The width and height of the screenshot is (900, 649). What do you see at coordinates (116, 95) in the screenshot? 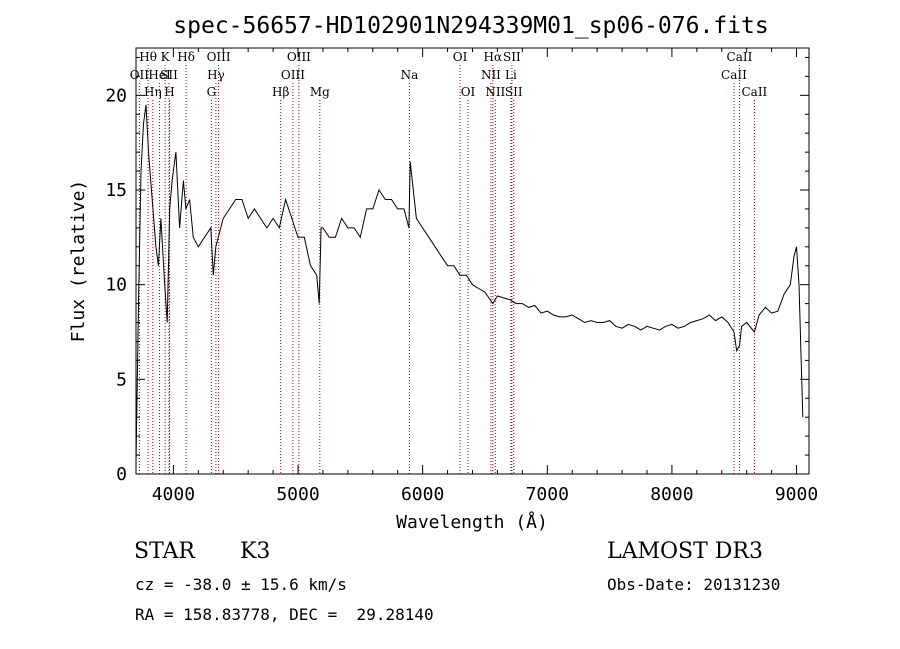
I see `y-tick-label: 20` at bounding box center [116, 95].